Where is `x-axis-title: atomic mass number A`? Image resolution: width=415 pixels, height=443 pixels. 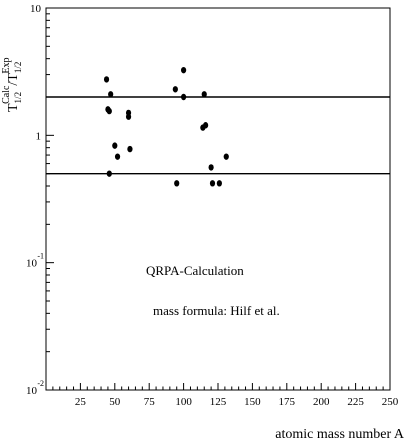
x-axis-title: atomic mass number A is located at coordinates (340, 434).